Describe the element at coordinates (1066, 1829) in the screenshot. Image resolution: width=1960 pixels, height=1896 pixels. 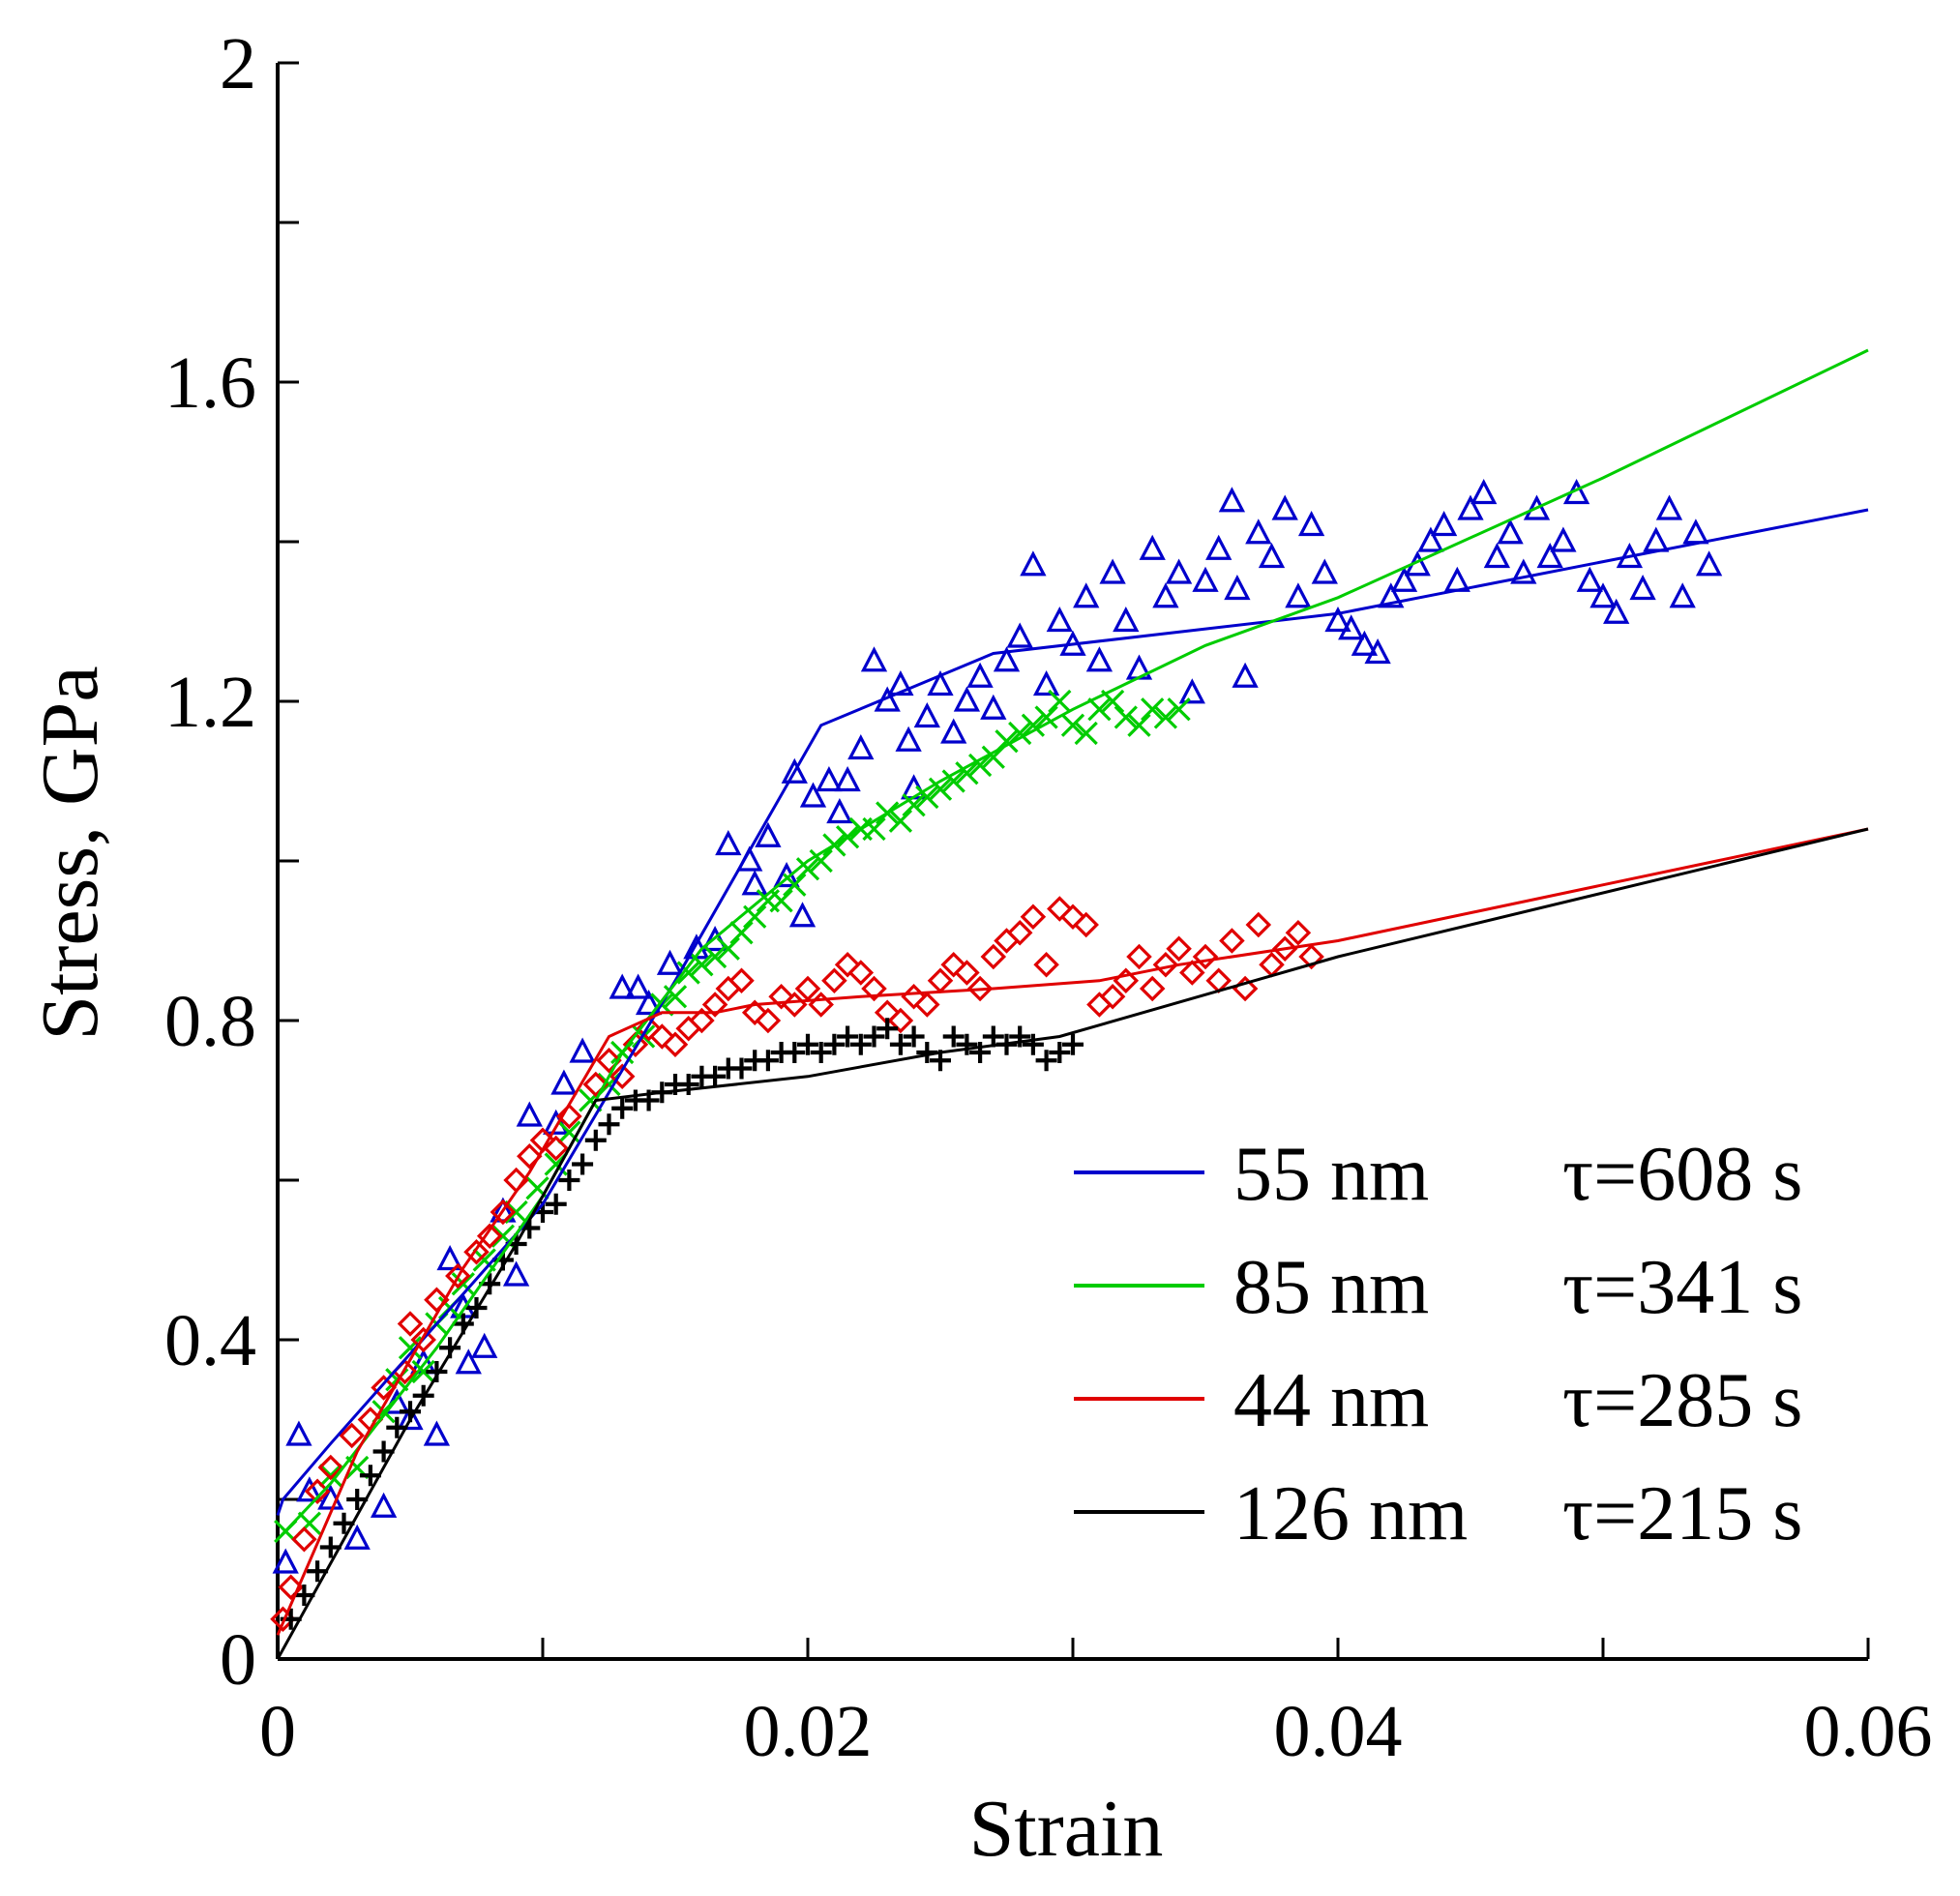
I see `x-axis-label: Strain` at that location.